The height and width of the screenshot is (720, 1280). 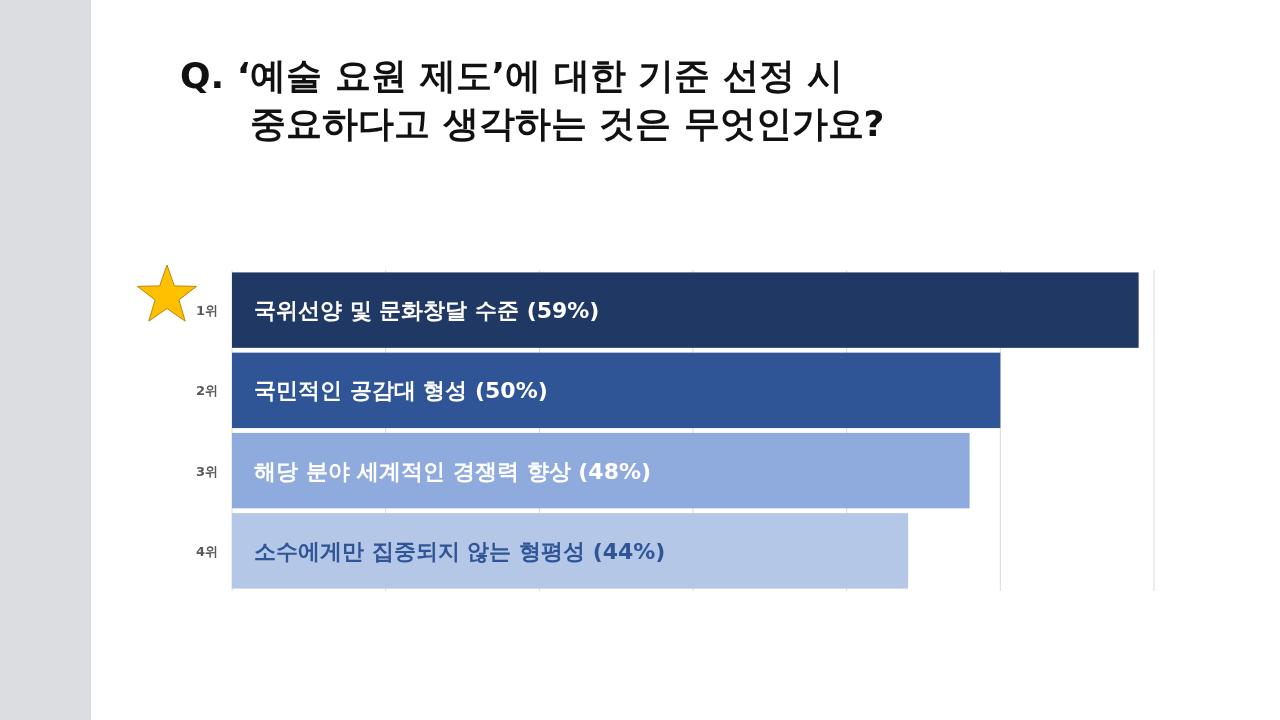 I want to click on y-tick-label: 1위, so click(x=206, y=311).